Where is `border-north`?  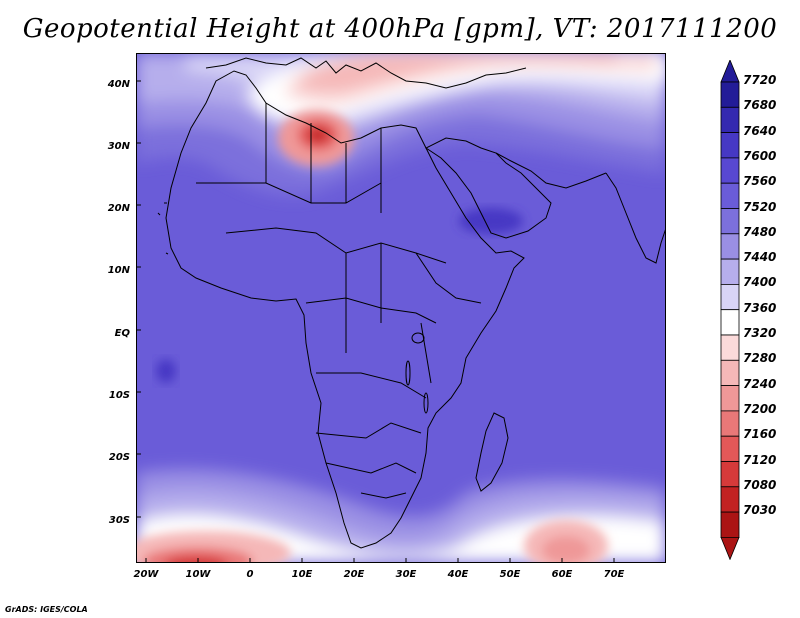
border-north is located at coordinates (323, 158).